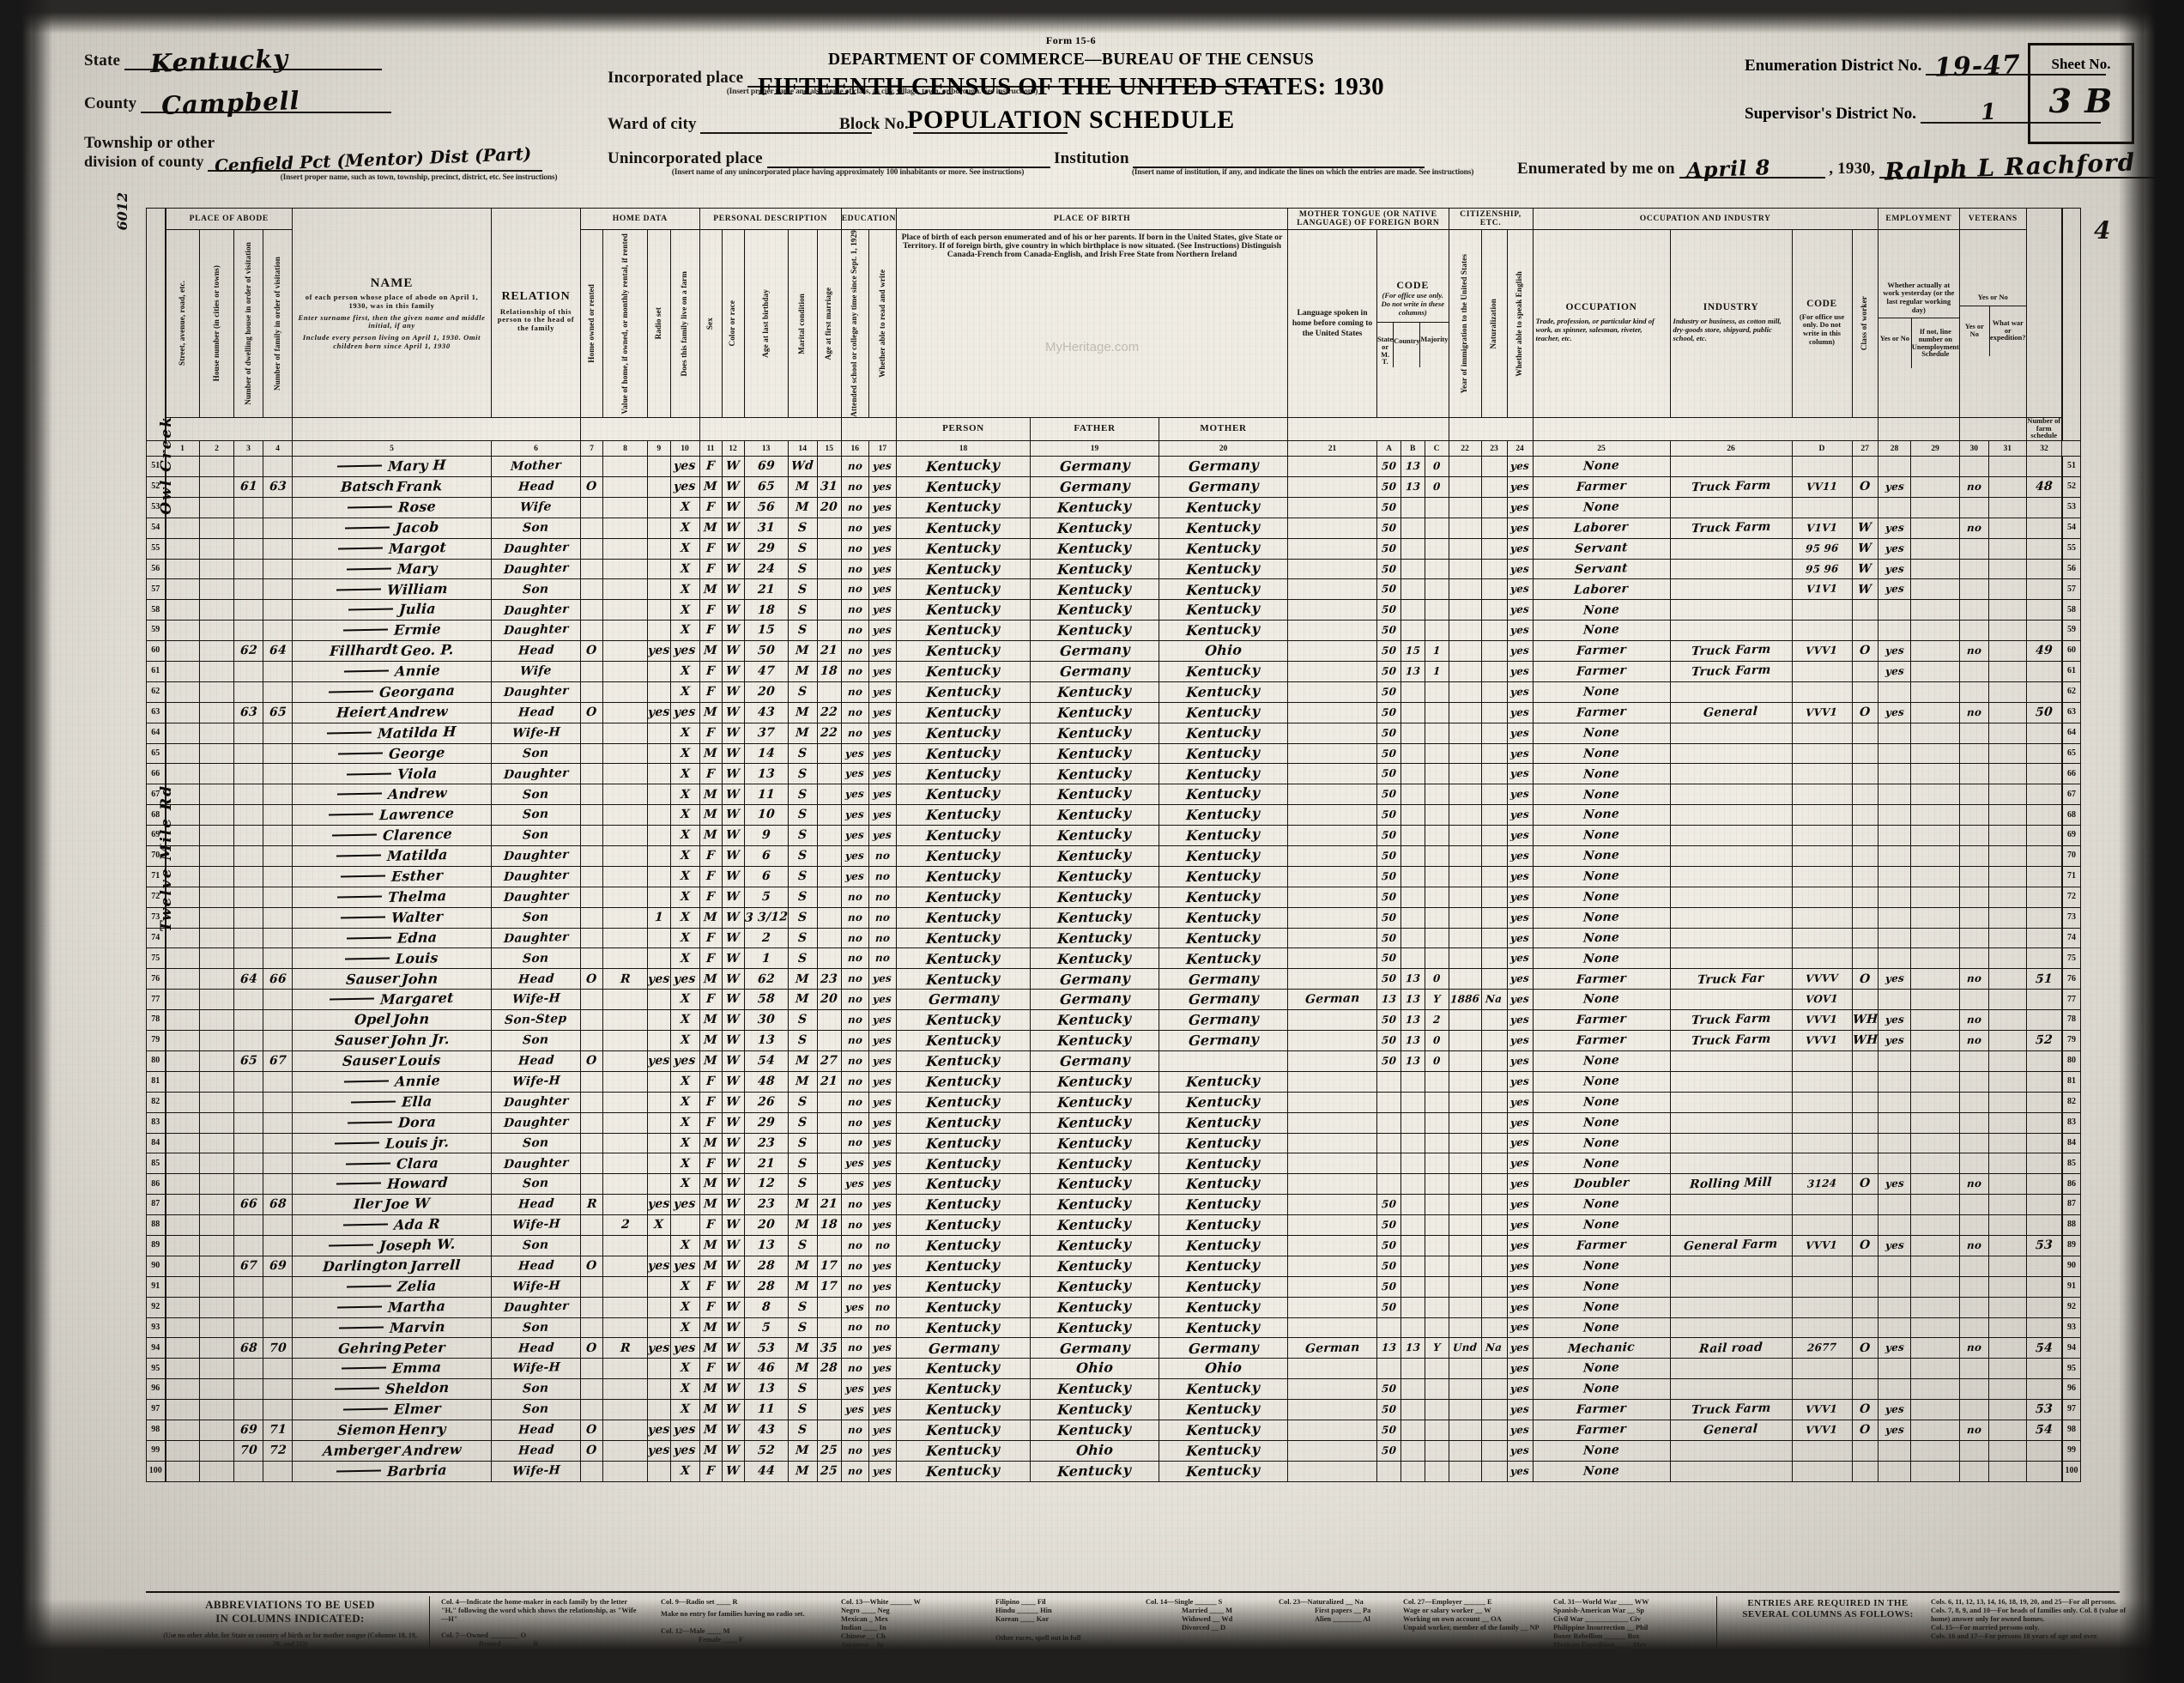 The image size is (2184, 1683). I want to click on cell-cls: O, so click(1864, 1184).